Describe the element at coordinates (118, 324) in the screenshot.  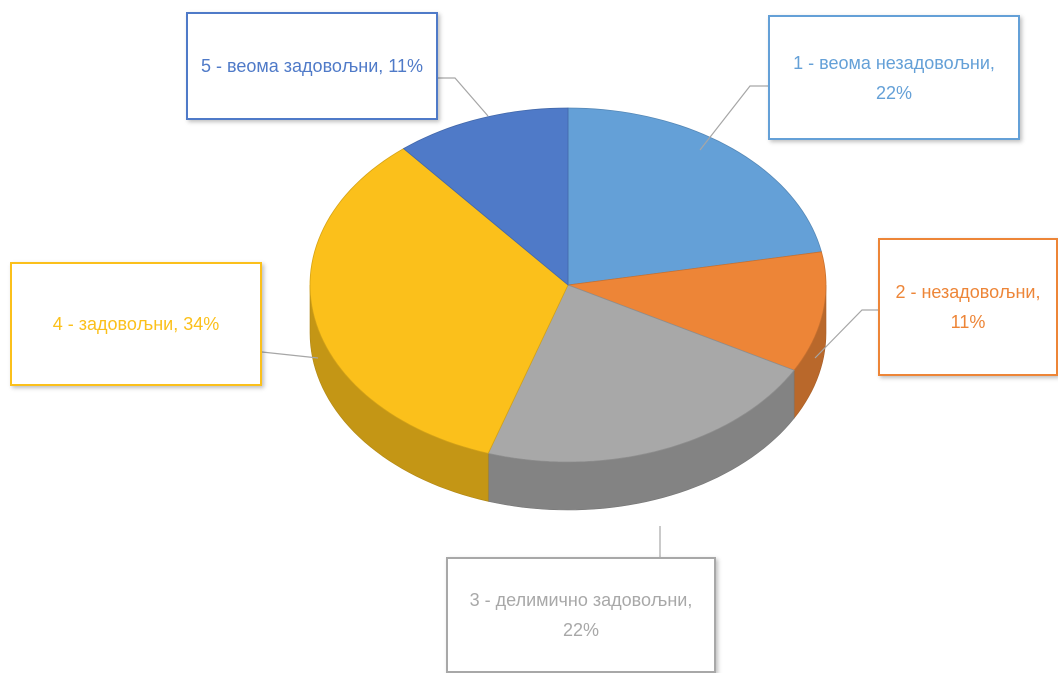
I see `category-label: 4 - задовољни` at that location.